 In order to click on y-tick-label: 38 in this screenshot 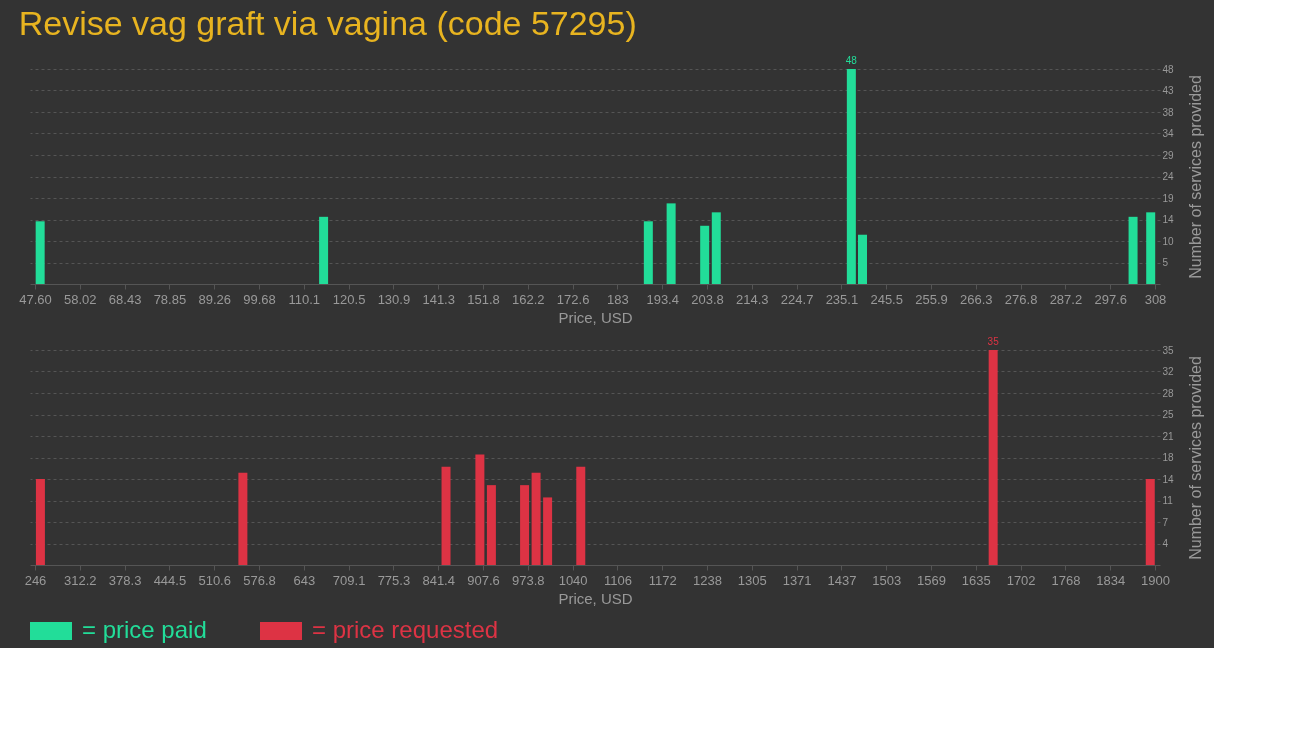, I will do `click(1168, 112)`.